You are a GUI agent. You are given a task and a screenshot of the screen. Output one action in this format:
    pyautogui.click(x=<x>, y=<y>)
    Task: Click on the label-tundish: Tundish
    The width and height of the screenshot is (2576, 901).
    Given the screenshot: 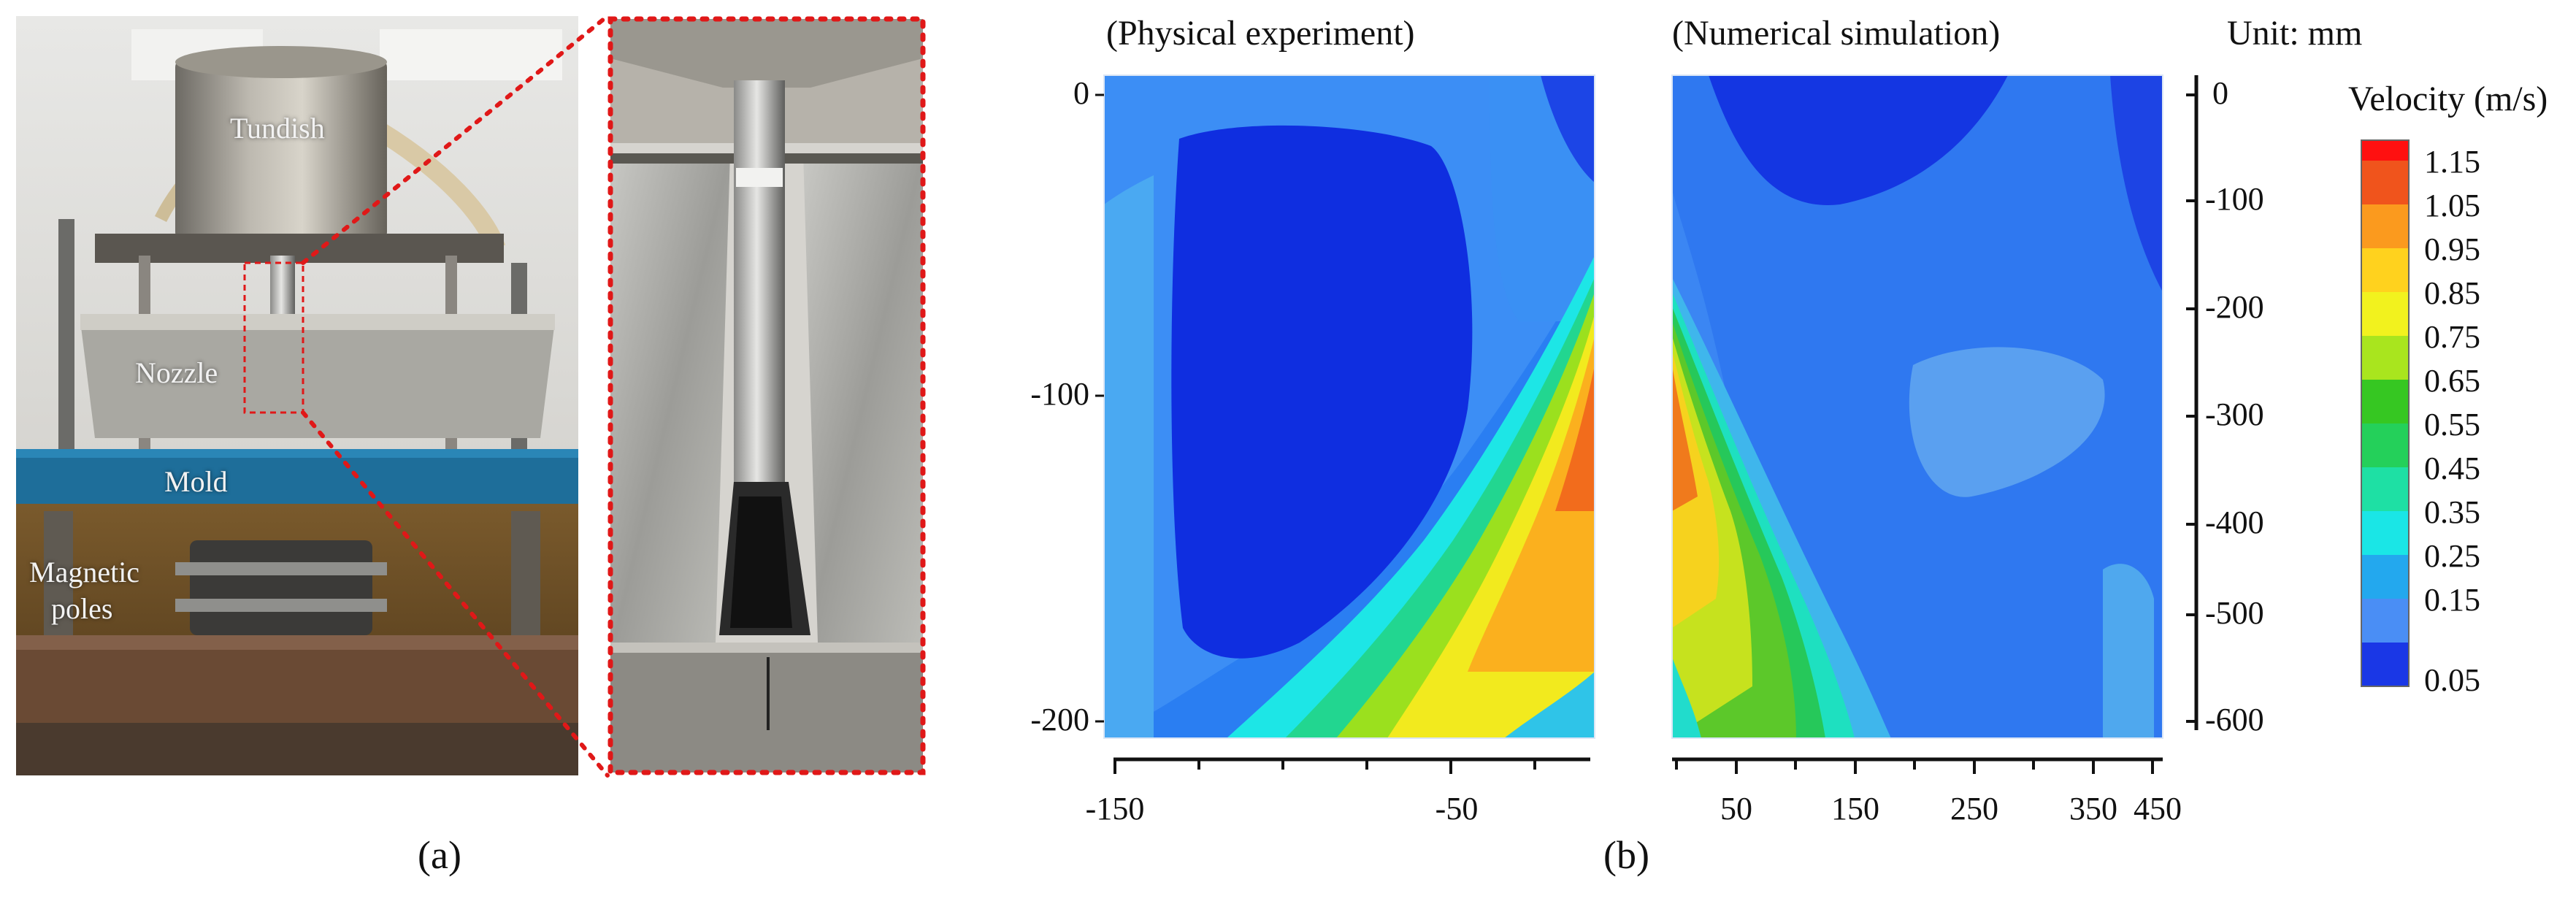 What is the action you would take?
    pyautogui.click(x=277, y=128)
    